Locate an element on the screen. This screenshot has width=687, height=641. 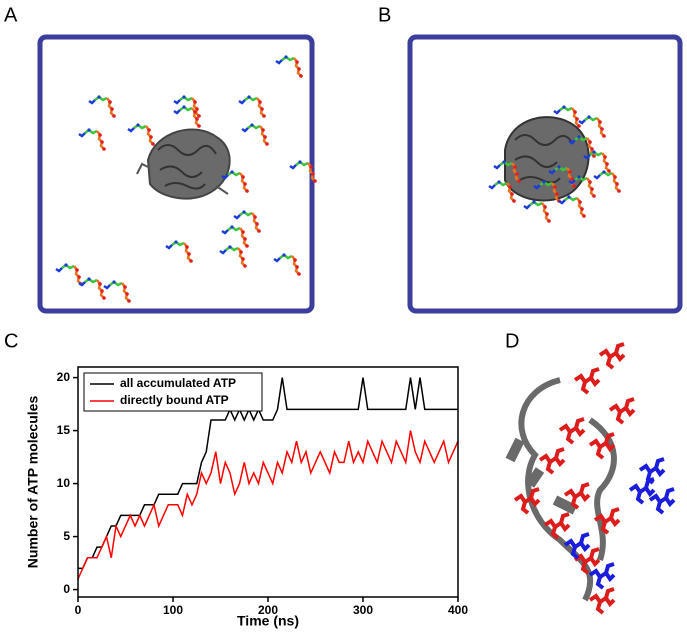
x-tick-label: 400 is located at coordinates (458, 610).